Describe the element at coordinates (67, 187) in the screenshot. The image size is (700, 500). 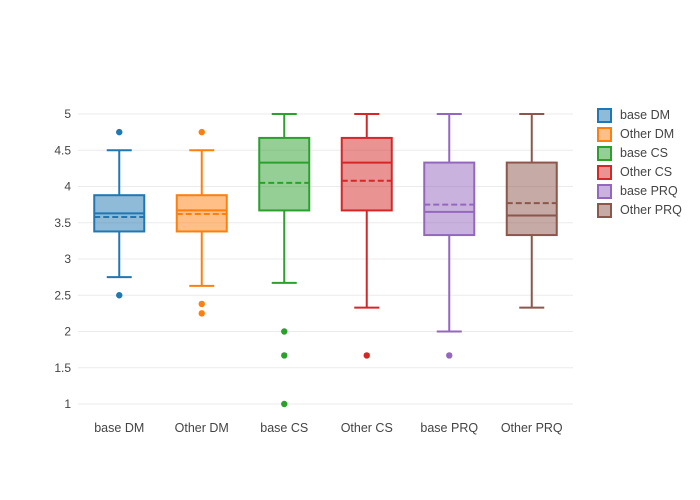
I see `y-tick-label: 4` at that location.